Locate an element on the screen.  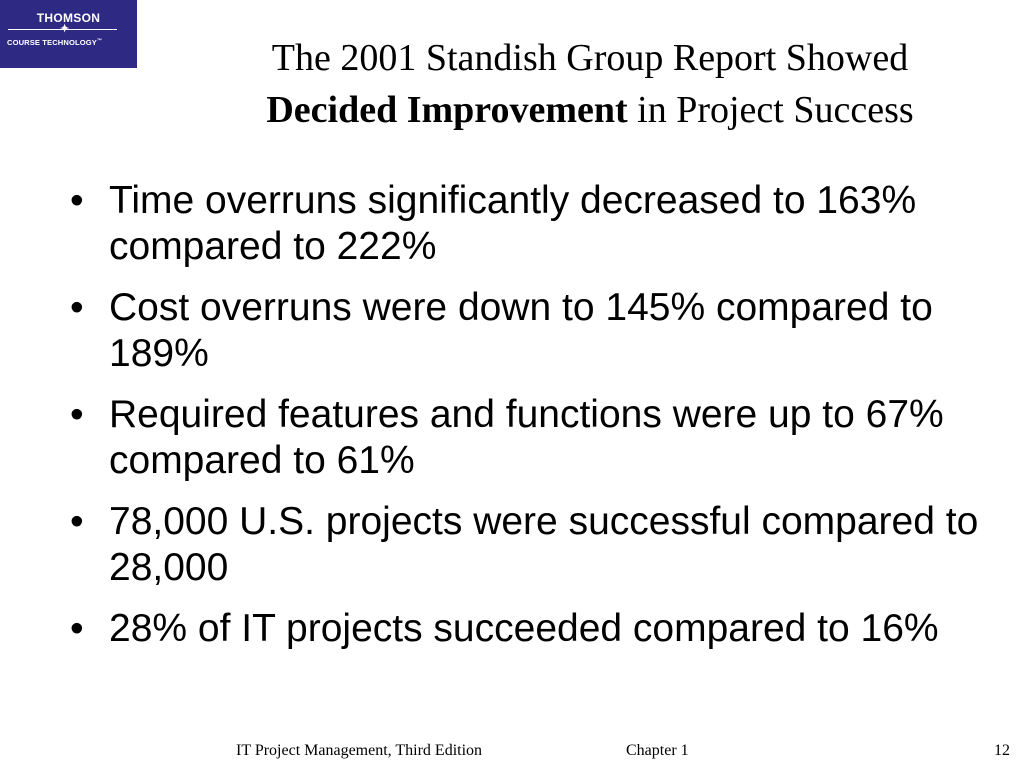
footer-page-number: 12 is located at coordinates (1002, 750).